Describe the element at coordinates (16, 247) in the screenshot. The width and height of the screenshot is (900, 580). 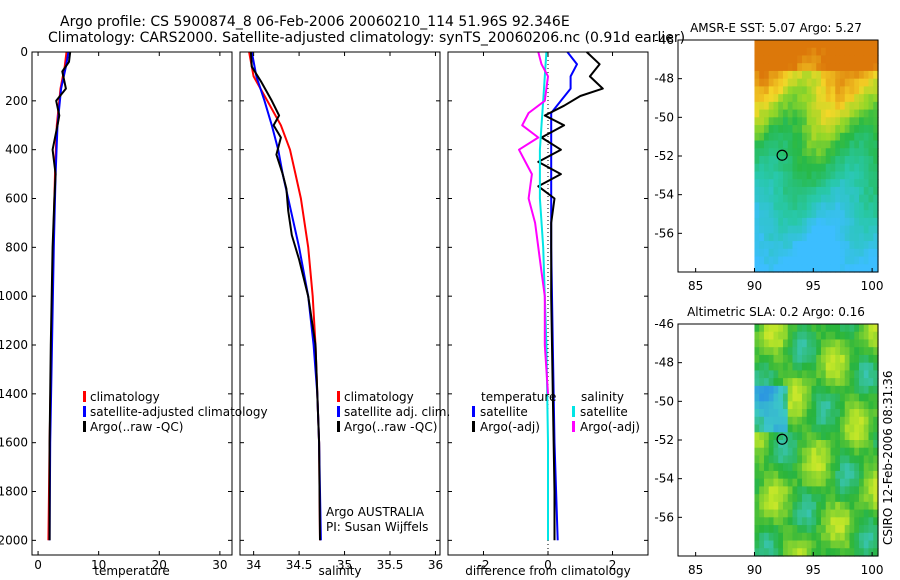
I see `y-tick-label: 800` at that location.